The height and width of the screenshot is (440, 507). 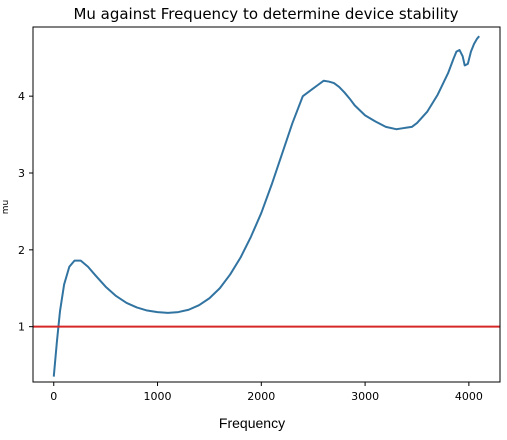 I want to click on x-axis: 0 1000 2000 3000 4000, so click(x=266, y=392).